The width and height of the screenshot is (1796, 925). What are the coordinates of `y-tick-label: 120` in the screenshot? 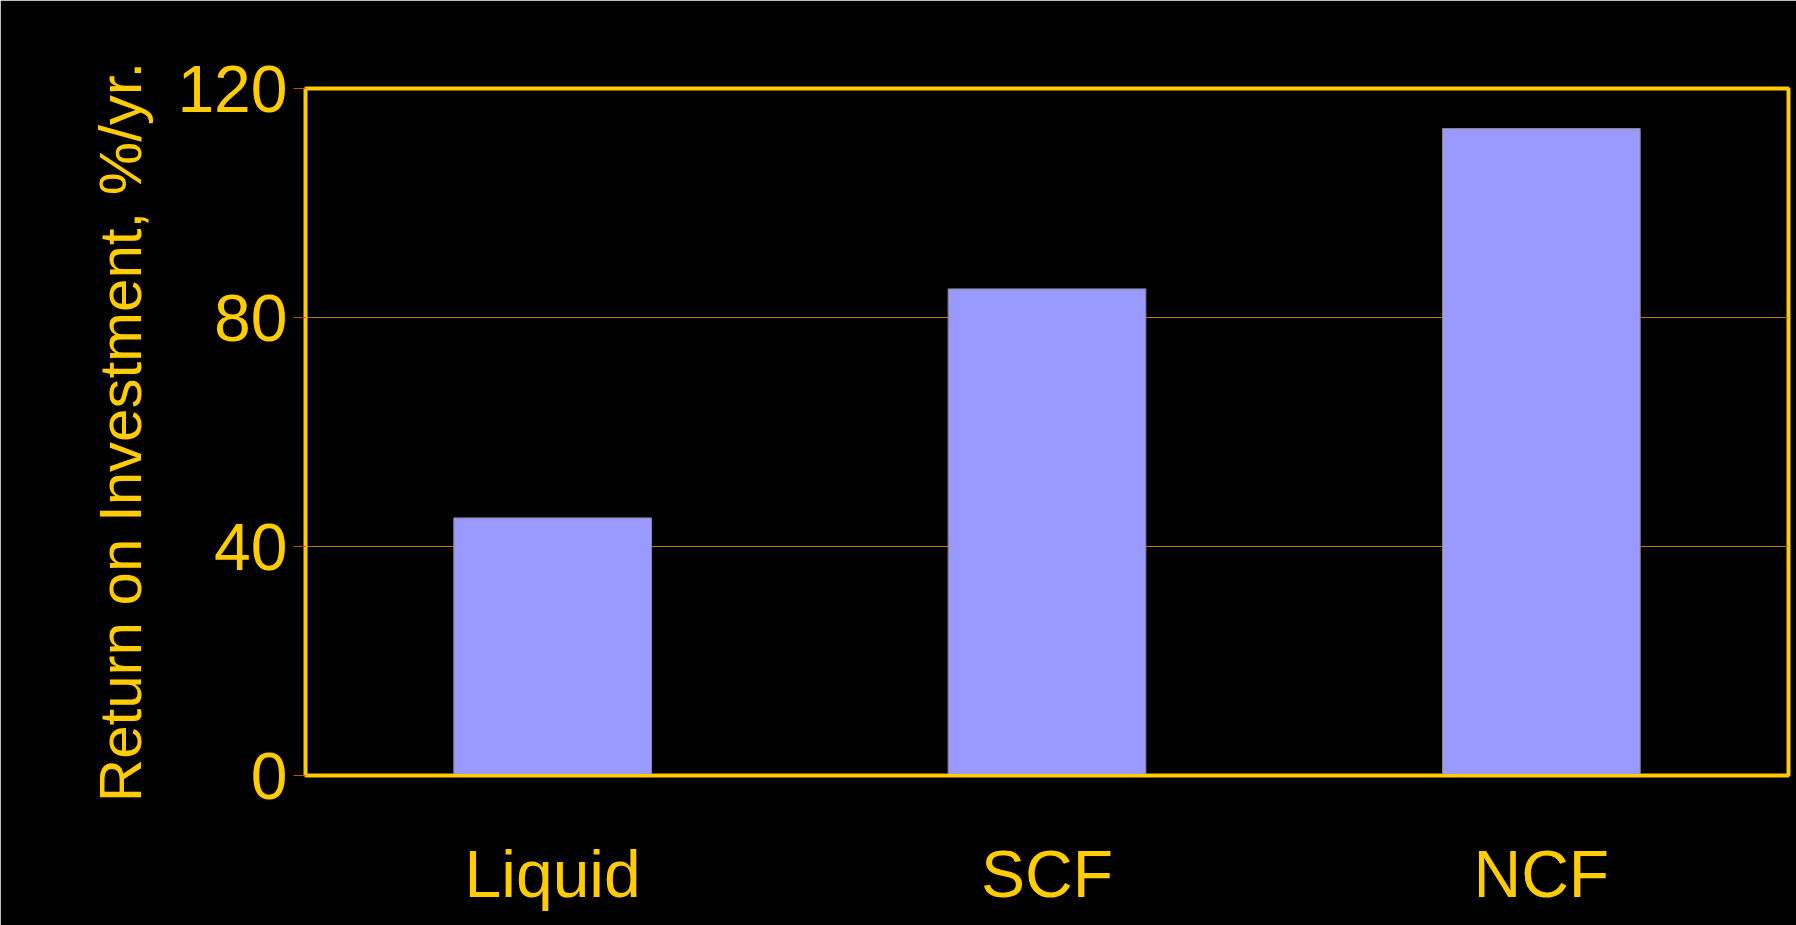 It's located at (232, 88).